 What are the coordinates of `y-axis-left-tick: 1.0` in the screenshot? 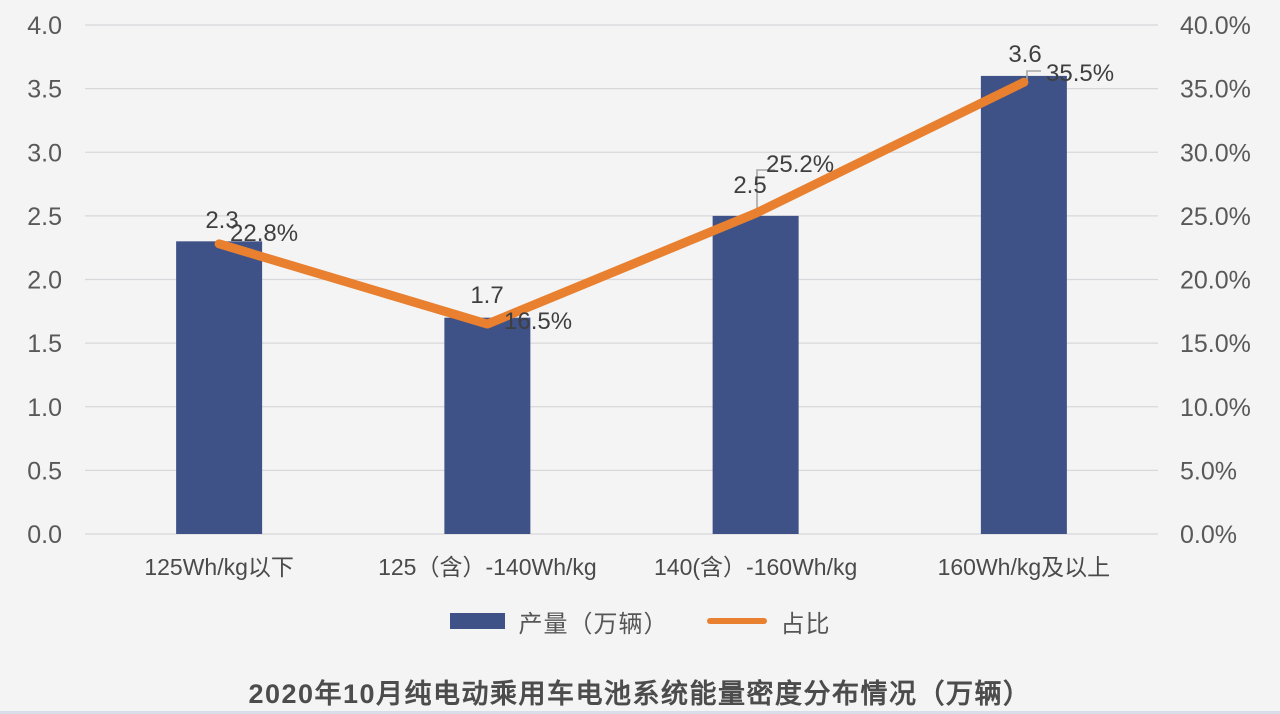 It's located at (44, 408).